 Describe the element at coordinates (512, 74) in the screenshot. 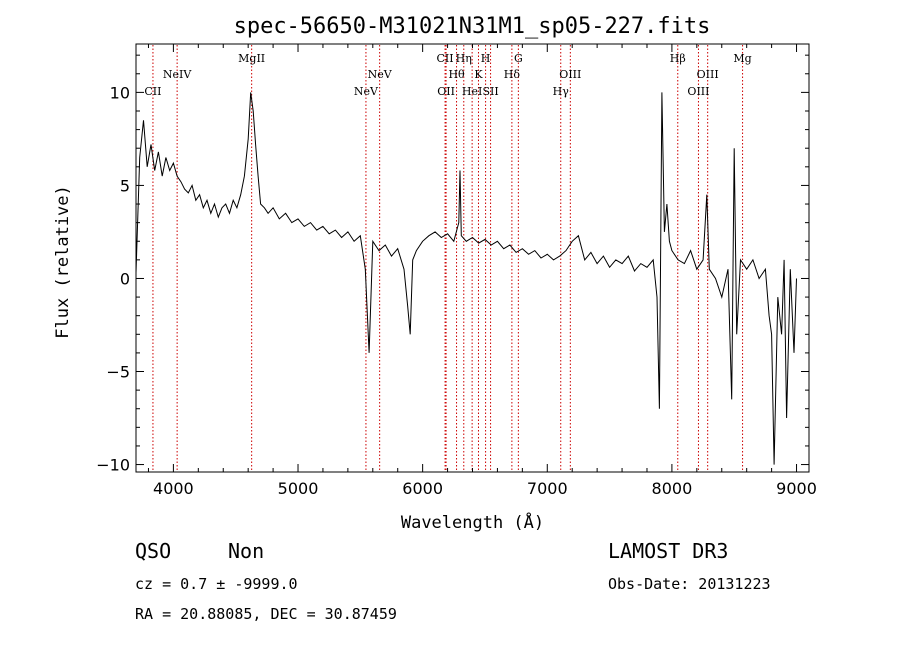

I see `emission-line-label: Hδ` at that location.